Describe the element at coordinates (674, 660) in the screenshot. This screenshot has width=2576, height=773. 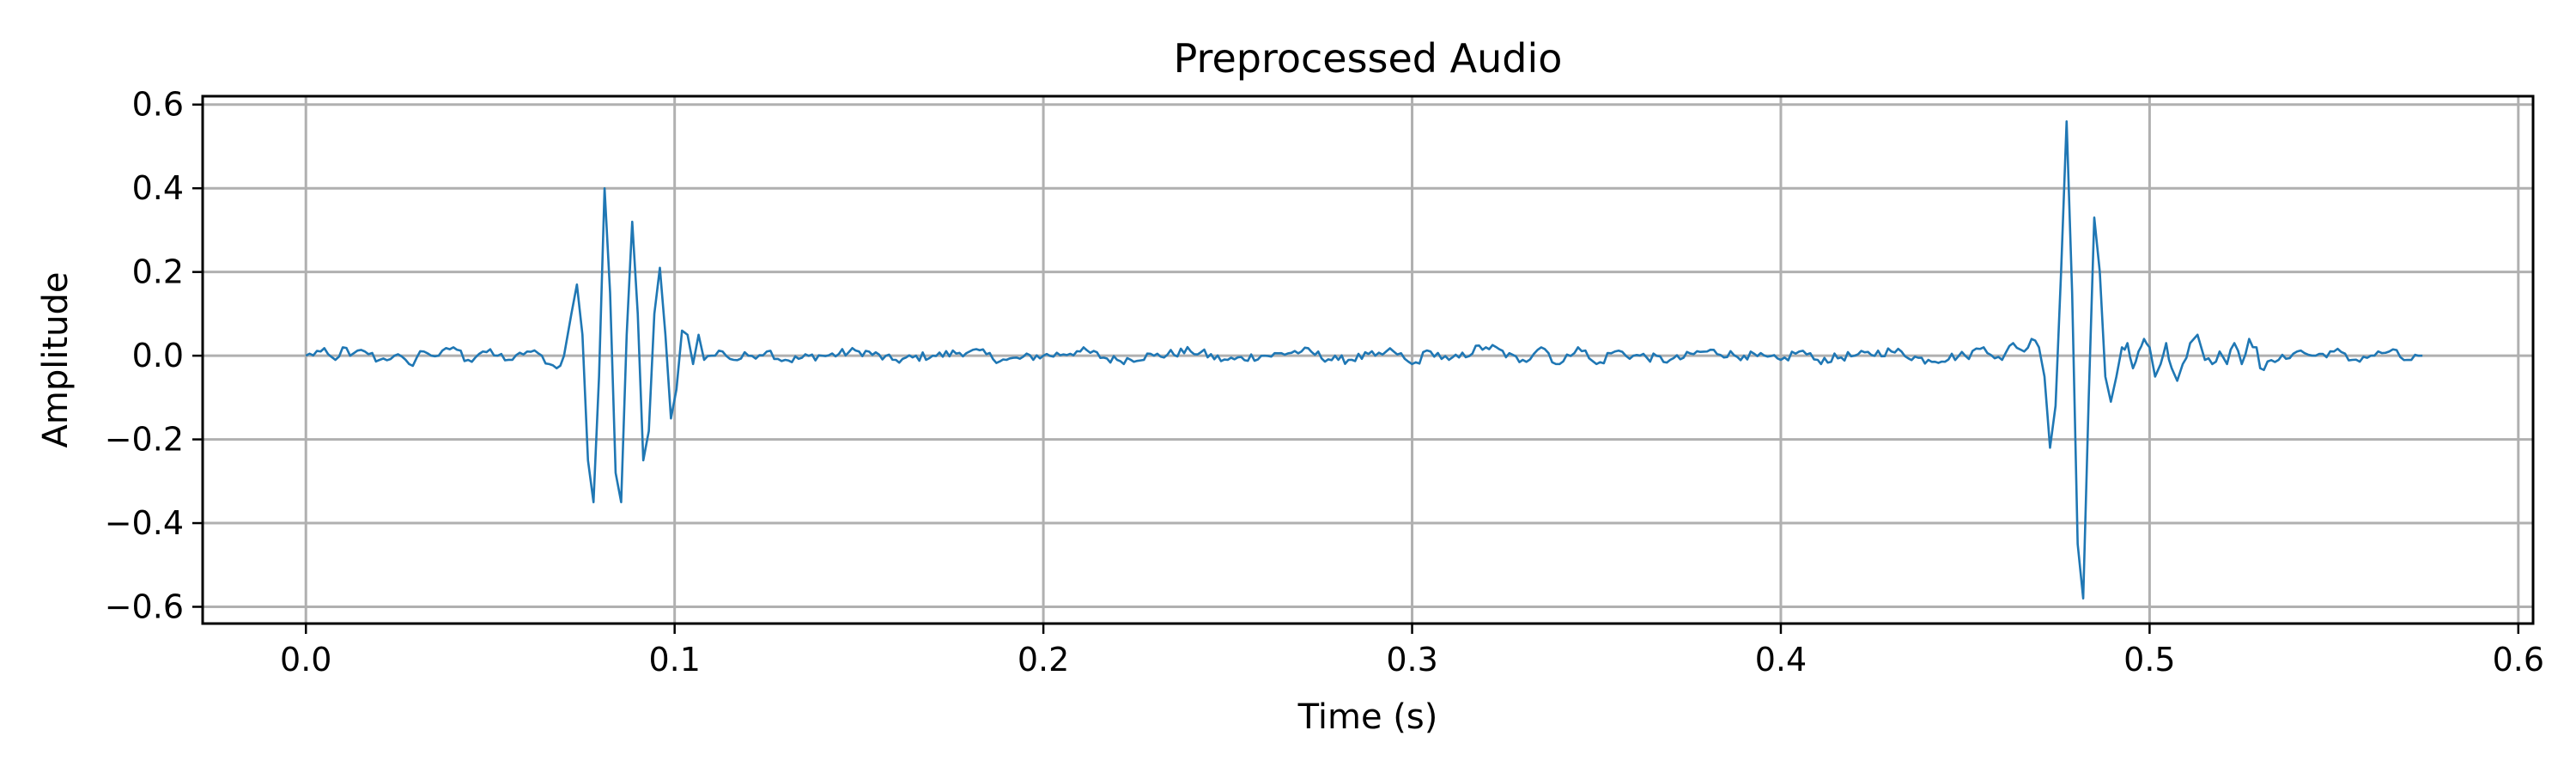
I see `x-tick-label: 0.1` at that location.